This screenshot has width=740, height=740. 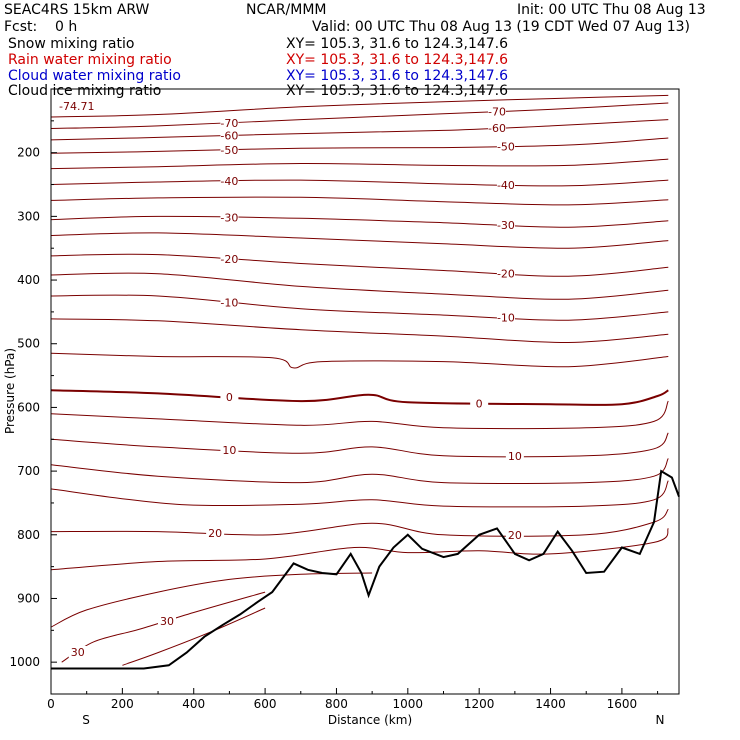 I want to click on y-tick-label: 200, so click(x=28, y=153).